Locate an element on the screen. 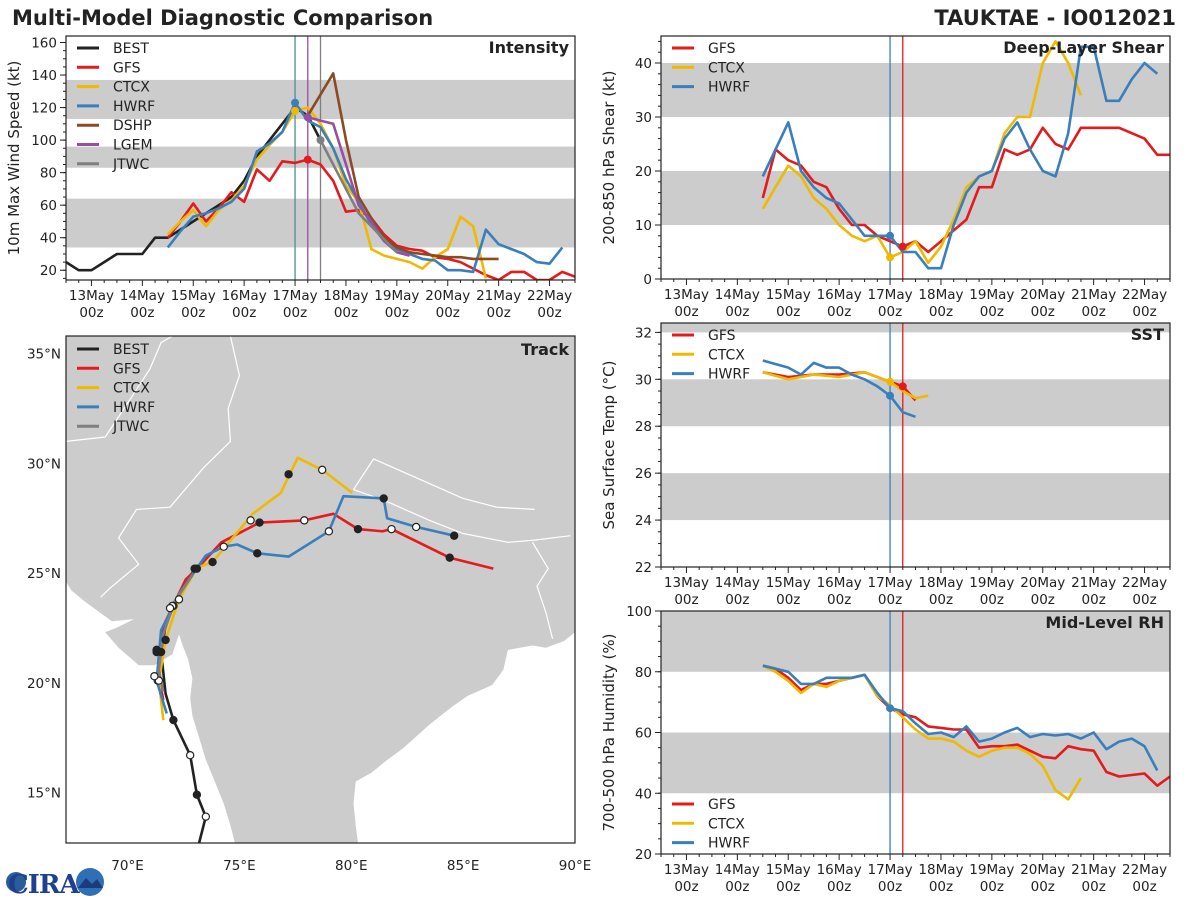 Image resolution: width=1200 pixels, height=900 pixels. y-tick-label: 160 is located at coordinates (44, 44).